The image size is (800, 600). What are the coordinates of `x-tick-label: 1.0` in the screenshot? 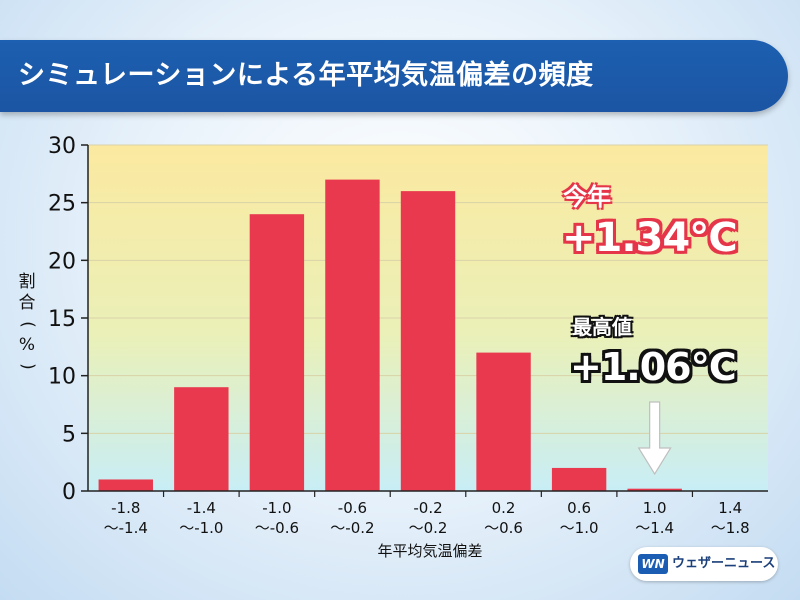 It's located at (655, 508).